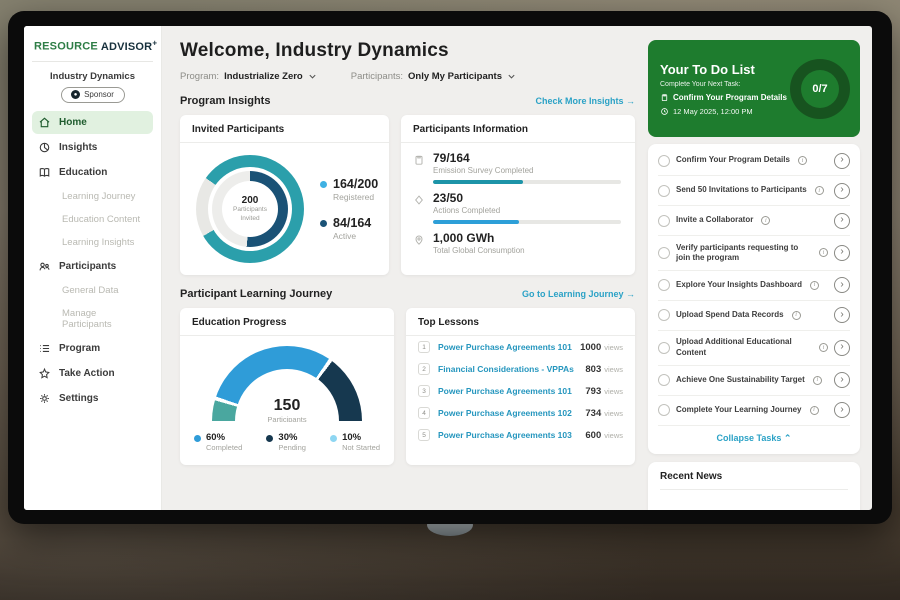 Image resolution: width=900 pixels, height=600 pixels. Describe the element at coordinates (87, 318) in the screenshot. I see `sidebar-item-manage-participants: Manage Participants` at that location.